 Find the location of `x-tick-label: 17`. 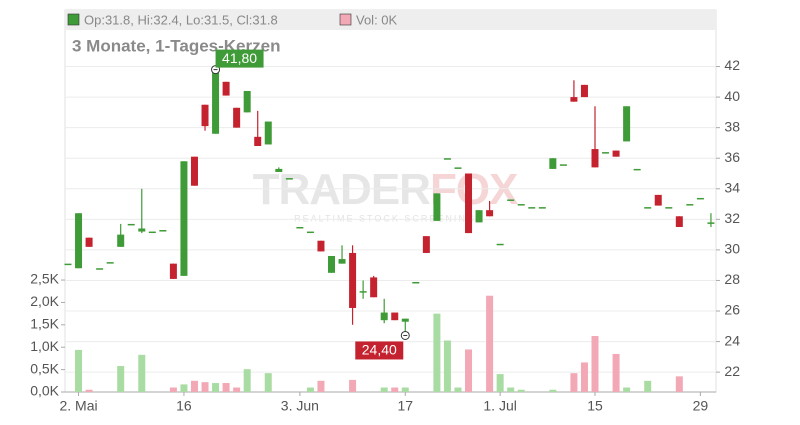

x-tick-label: 17 is located at coordinates (405, 406).